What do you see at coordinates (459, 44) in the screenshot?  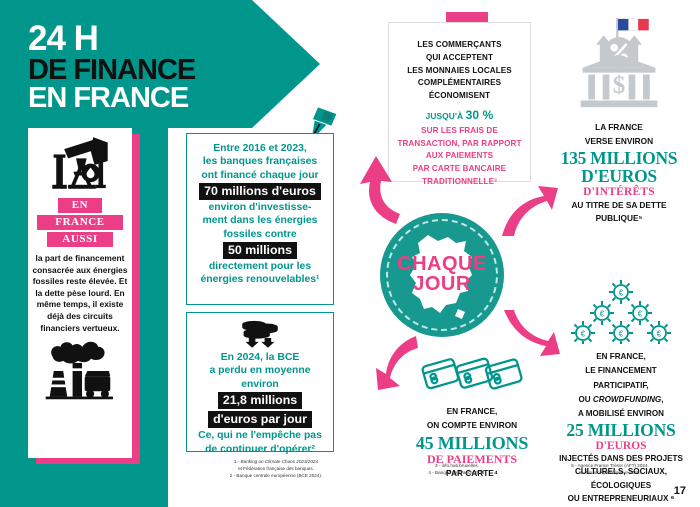 I see `merchants-line-1: LES COMMERÇANTS` at bounding box center [459, 44].